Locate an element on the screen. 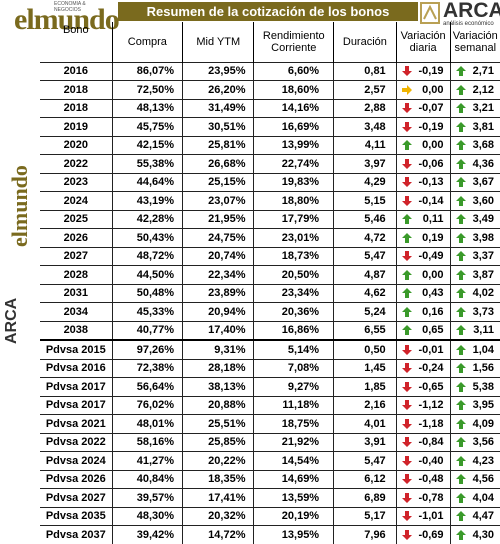  duracion-cell: 6,12 is located at coordinates (365, 479).